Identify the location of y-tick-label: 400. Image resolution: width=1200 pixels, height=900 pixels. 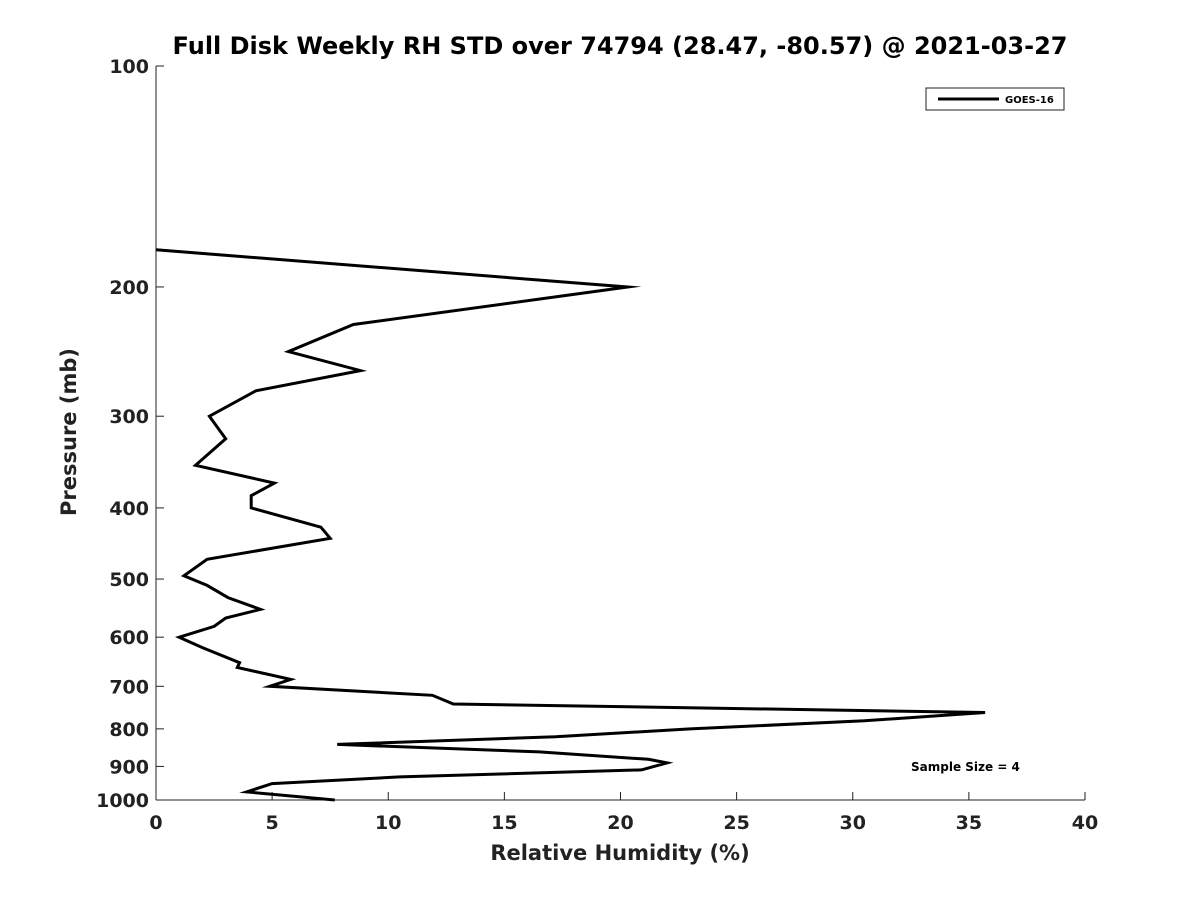
(129, 509).